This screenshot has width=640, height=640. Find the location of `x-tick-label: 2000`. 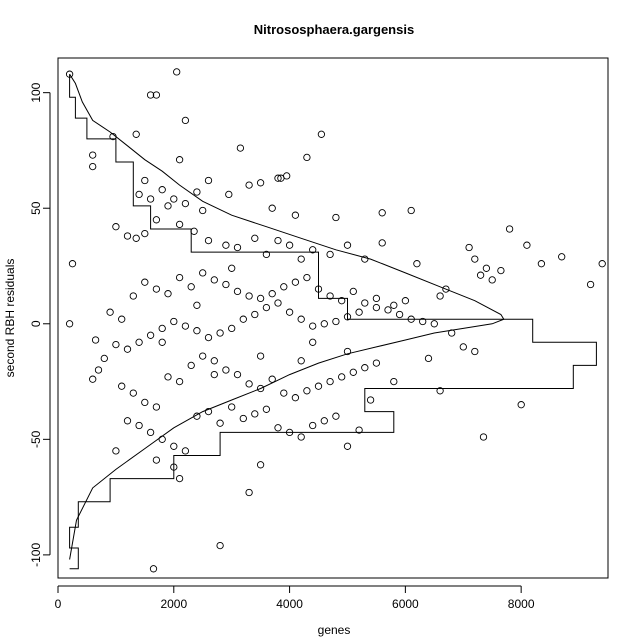

x-tick-label: 2000 is located at coordinates (173, 604).